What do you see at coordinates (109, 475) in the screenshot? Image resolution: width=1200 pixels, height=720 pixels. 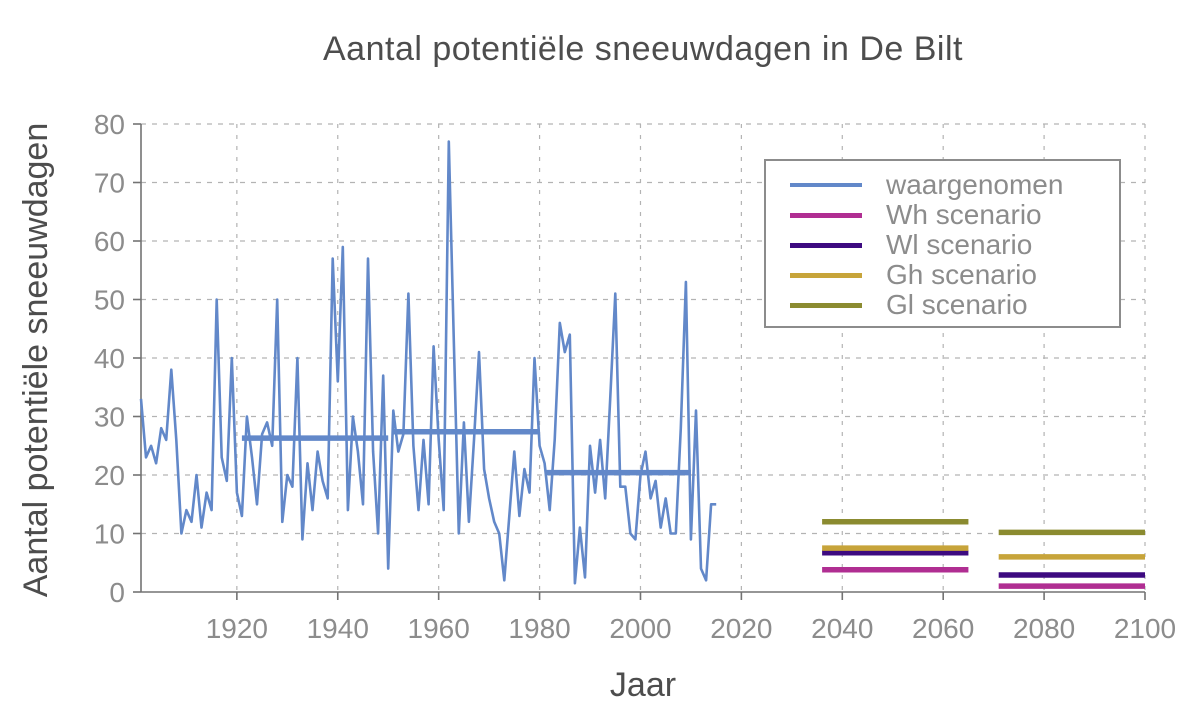 I see `y-tick-label: 20` at bounding box center [109, 475].